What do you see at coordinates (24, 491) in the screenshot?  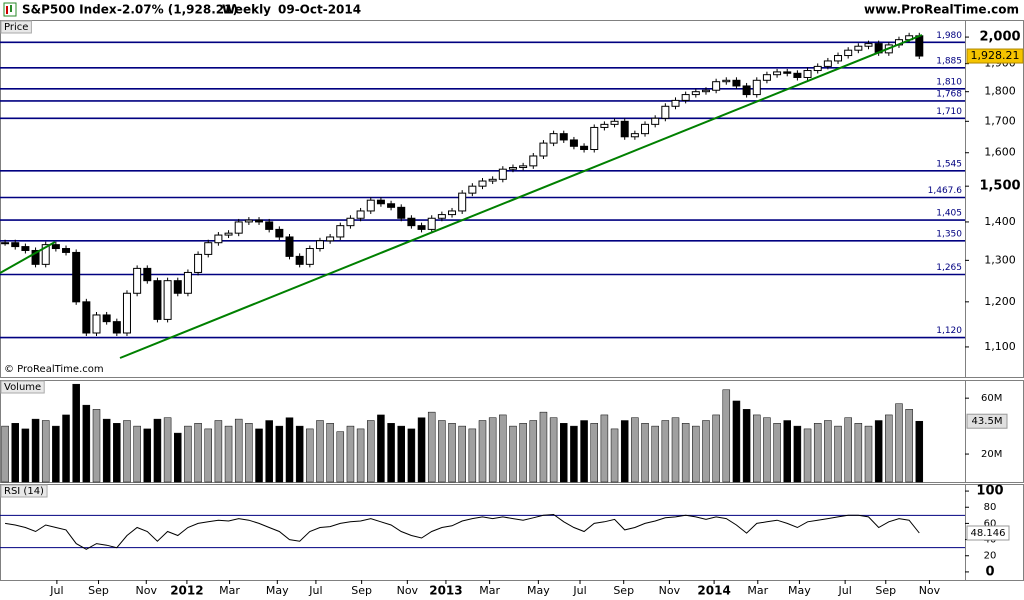 I see `panel-title: RSI (14)` at bounding box center [24, 491].